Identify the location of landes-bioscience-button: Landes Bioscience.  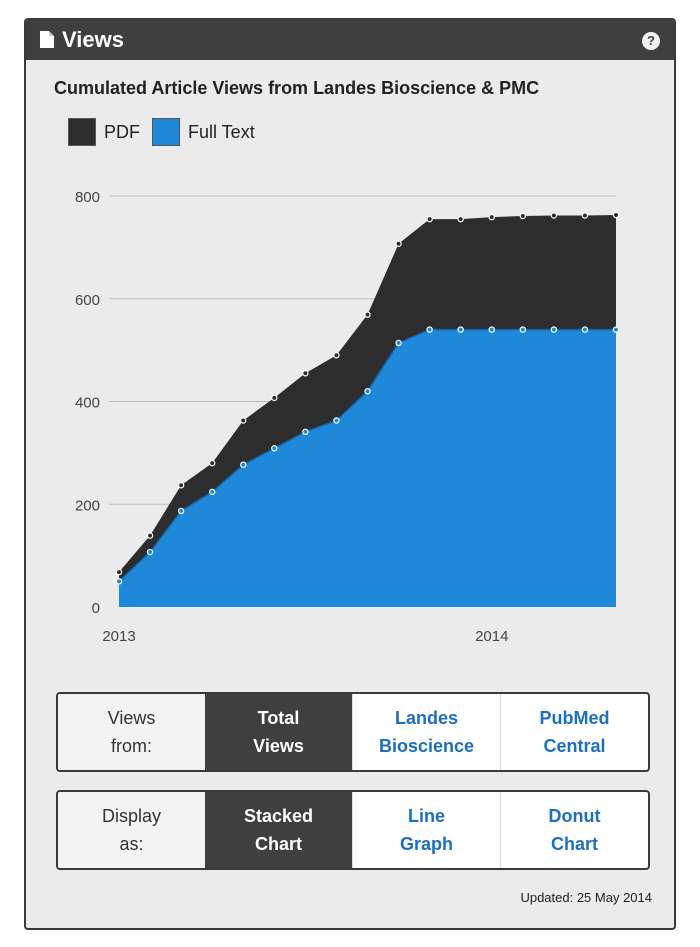
(426, 732).